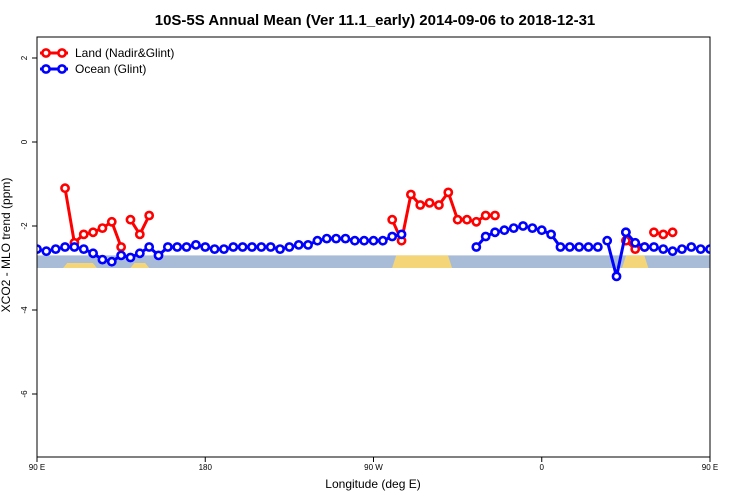 The width and height of the screenshot is (750, 500). I want to click on ocean-band, so click(373, 261).